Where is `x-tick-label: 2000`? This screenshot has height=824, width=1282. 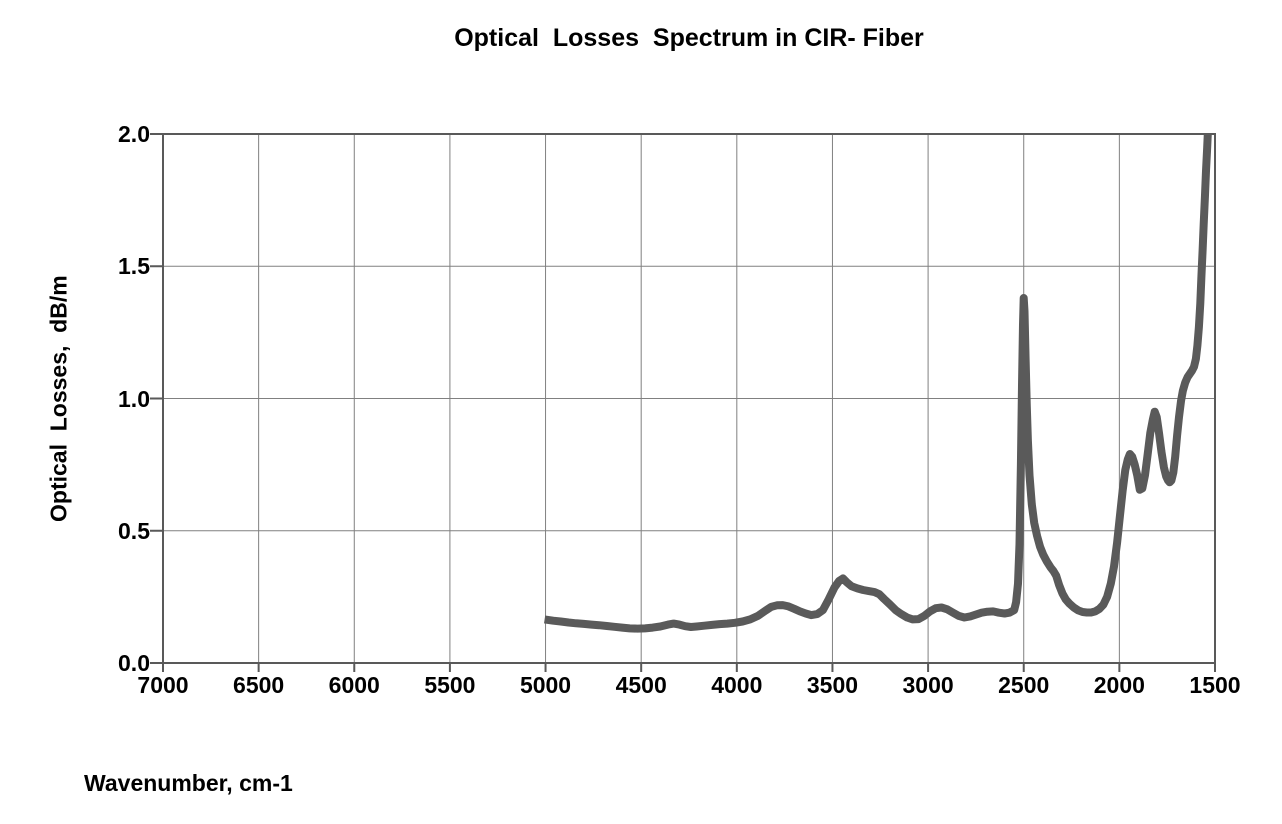
x-tick-label: 2000 is located at coordinates (1119, 685).